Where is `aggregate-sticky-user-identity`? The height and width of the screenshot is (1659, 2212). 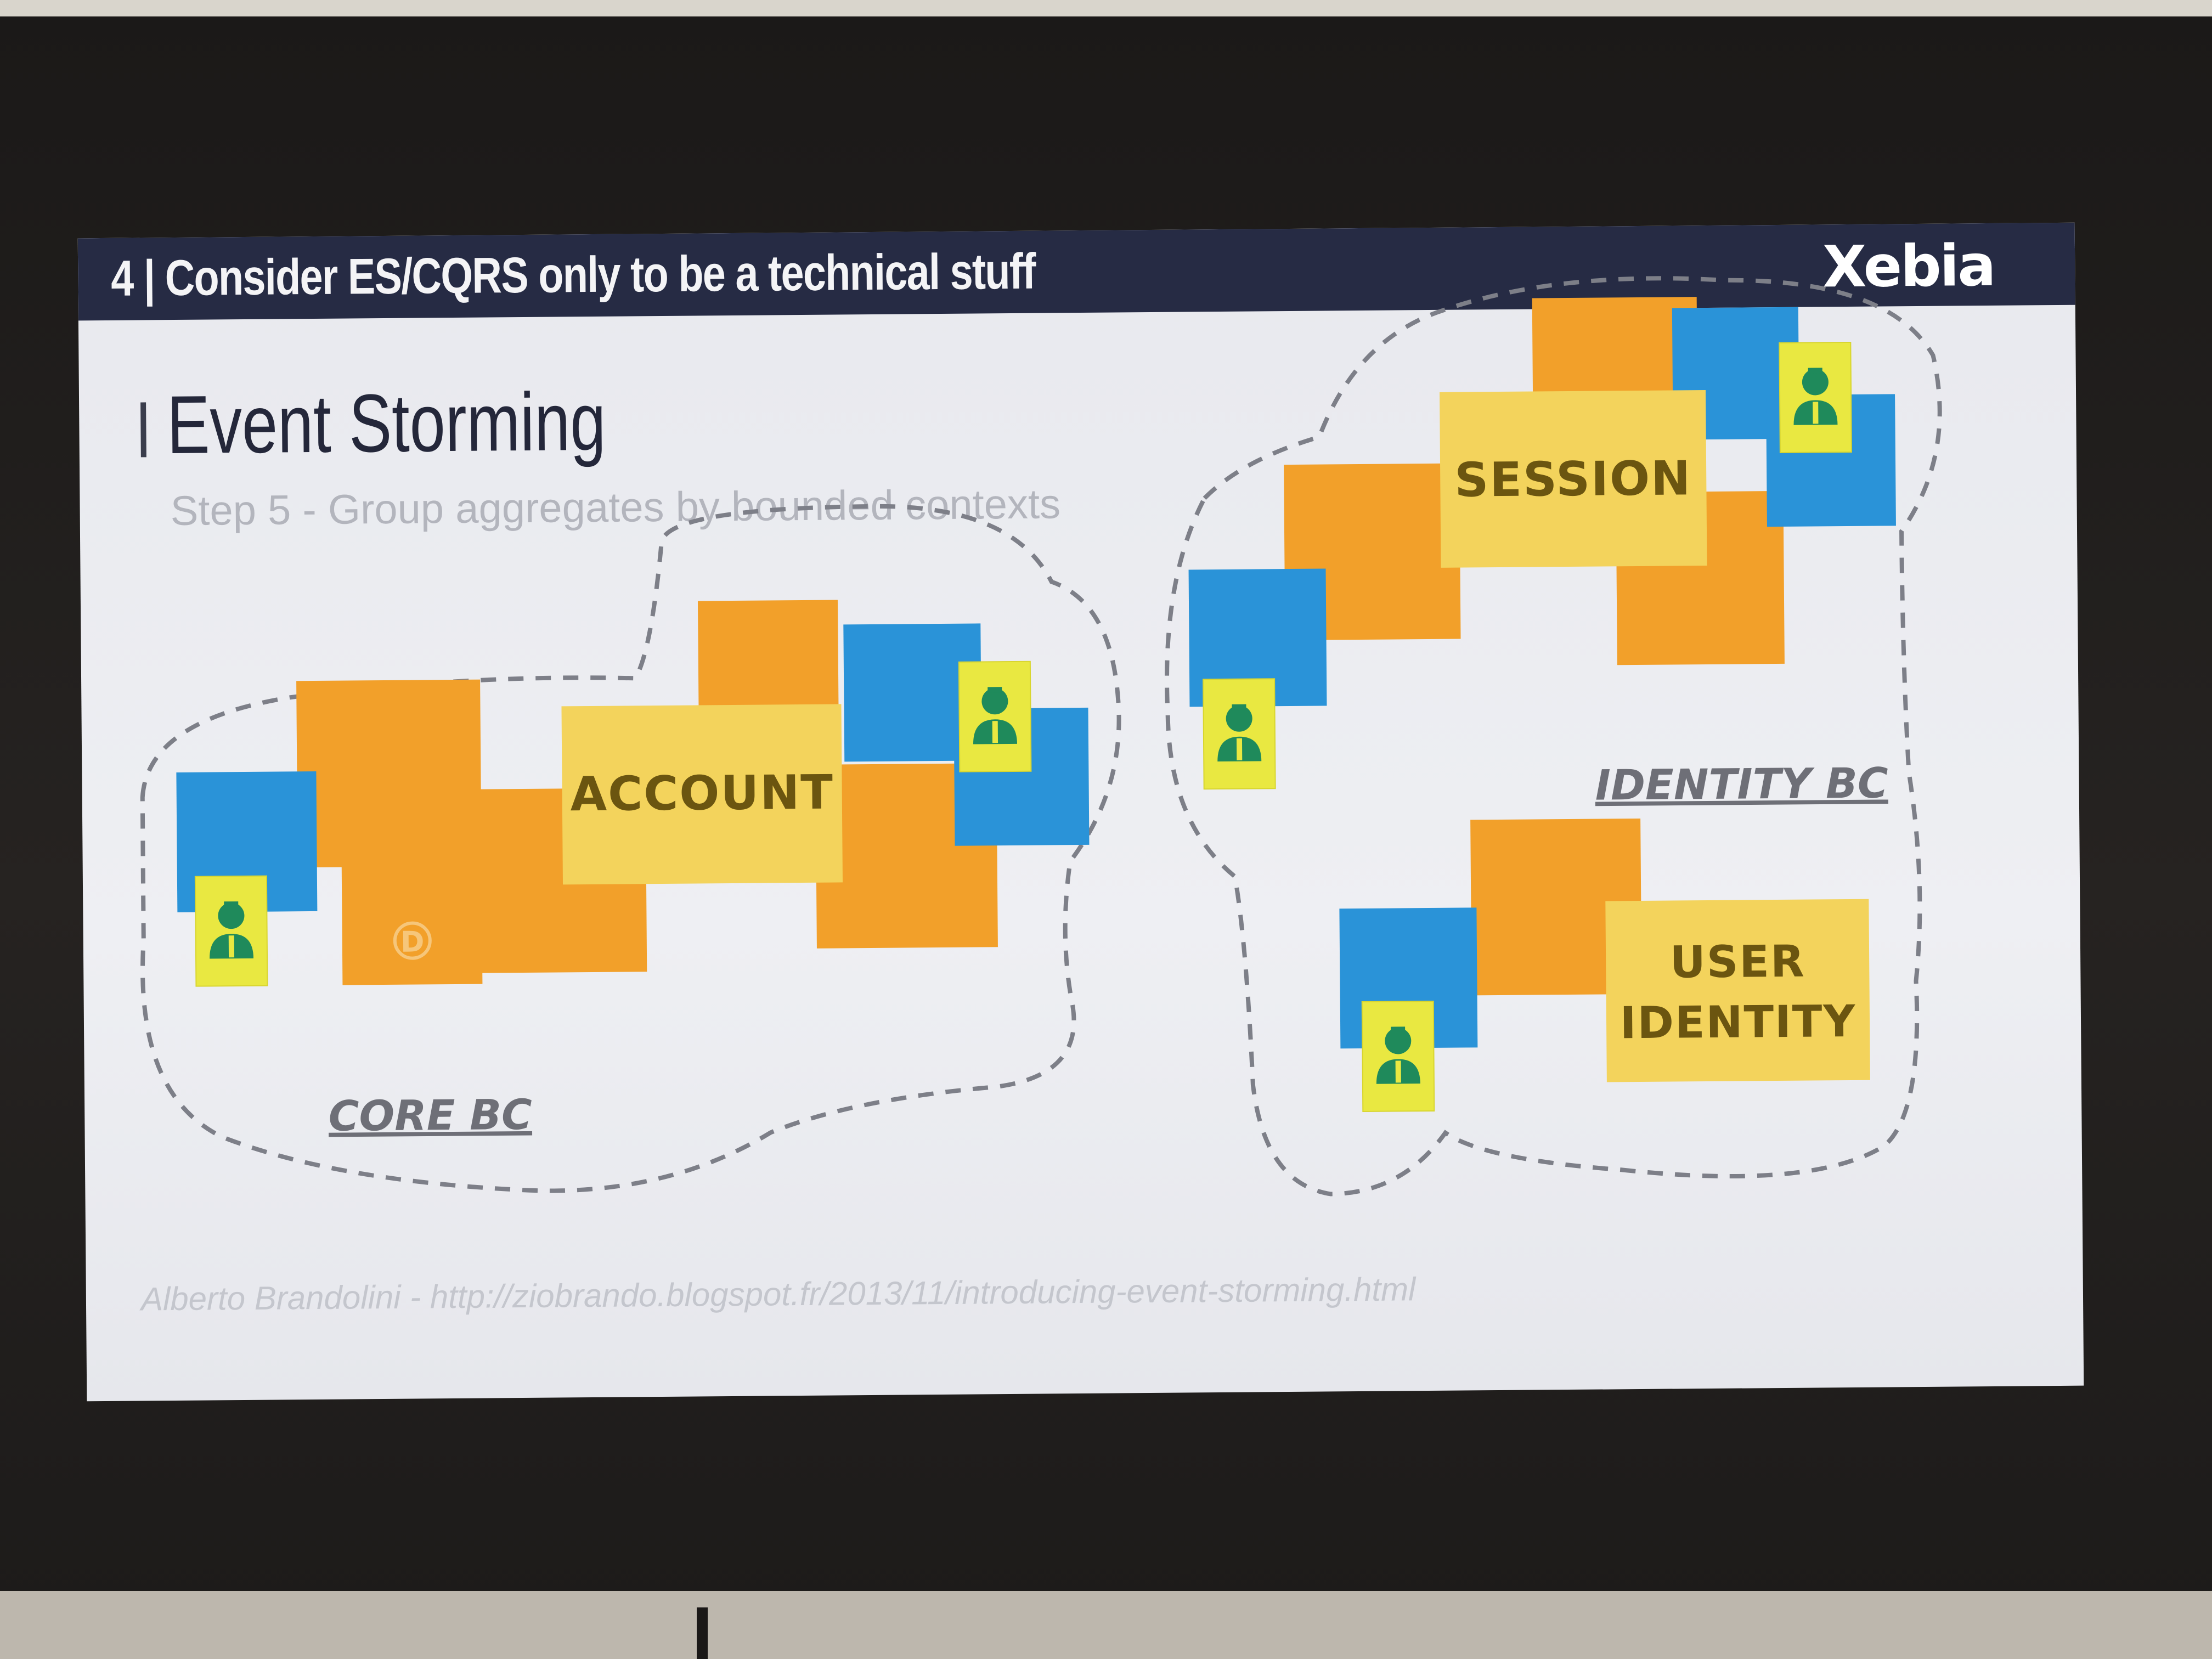 aggregate-sticky-user-identity is located at coordinates (1737, 991).